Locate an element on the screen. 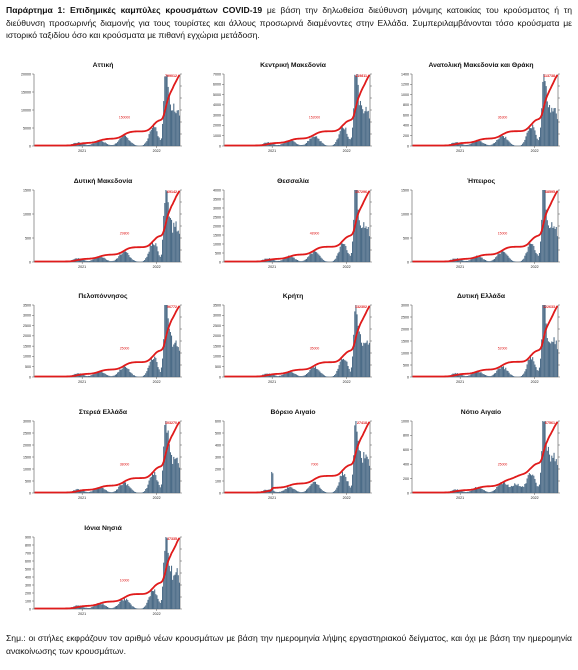 The height and width of the screenshot is (670, 578). y-tick-label: 3500 is located at coordinates (217, 305).